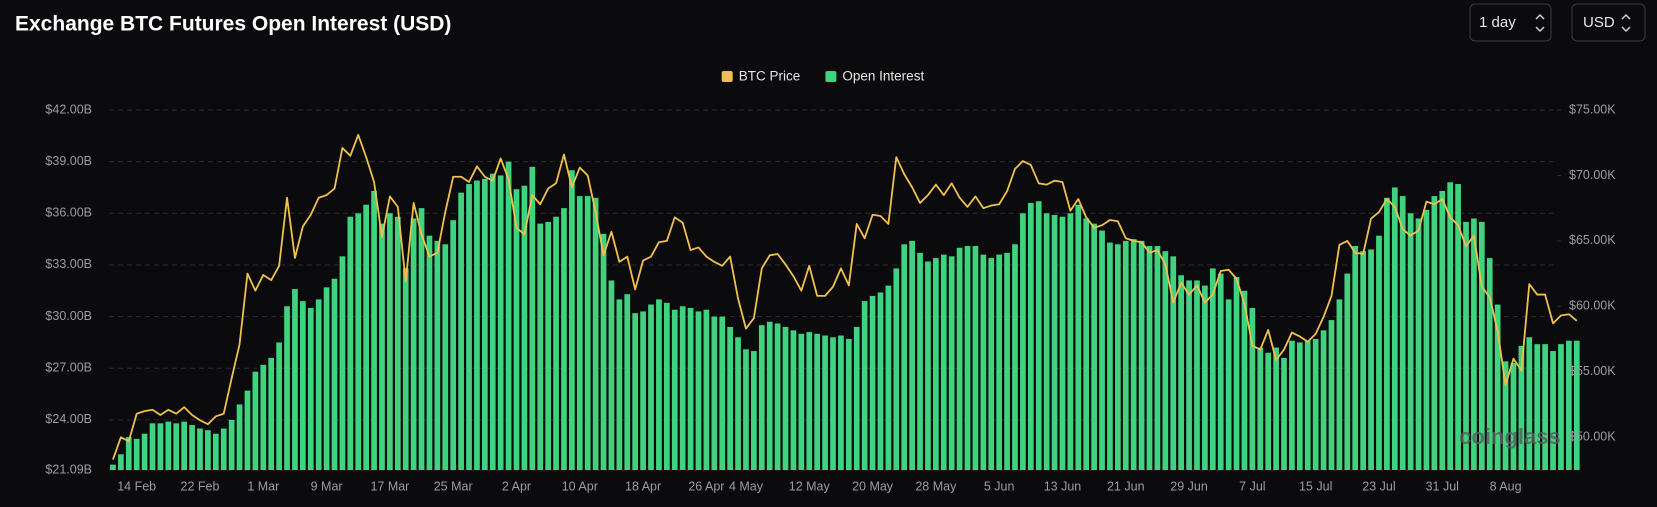 This screenshot has height=507, width=1657. What do you see at coordinates (68, 161) in the screenshot?
I see `y-tick-label: $39.00B` at bounding box center [68, 161].